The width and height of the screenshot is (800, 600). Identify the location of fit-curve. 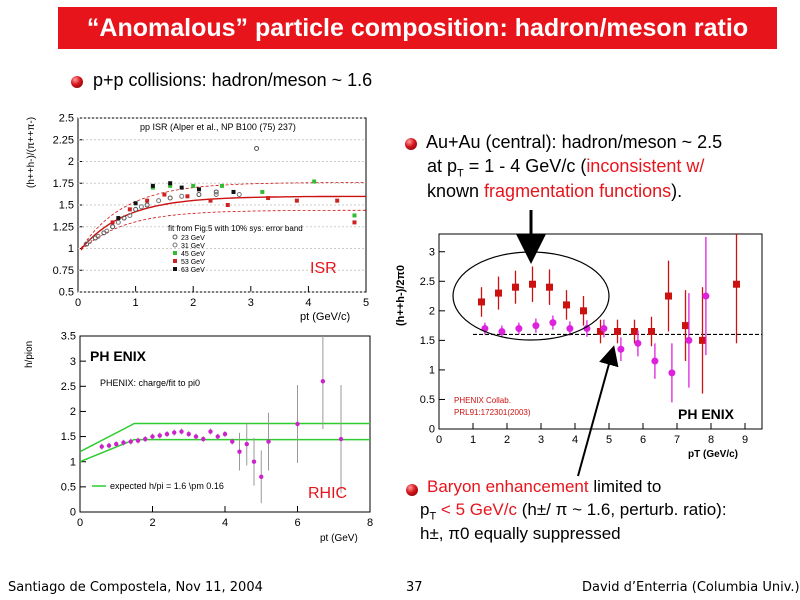
(223, 222).